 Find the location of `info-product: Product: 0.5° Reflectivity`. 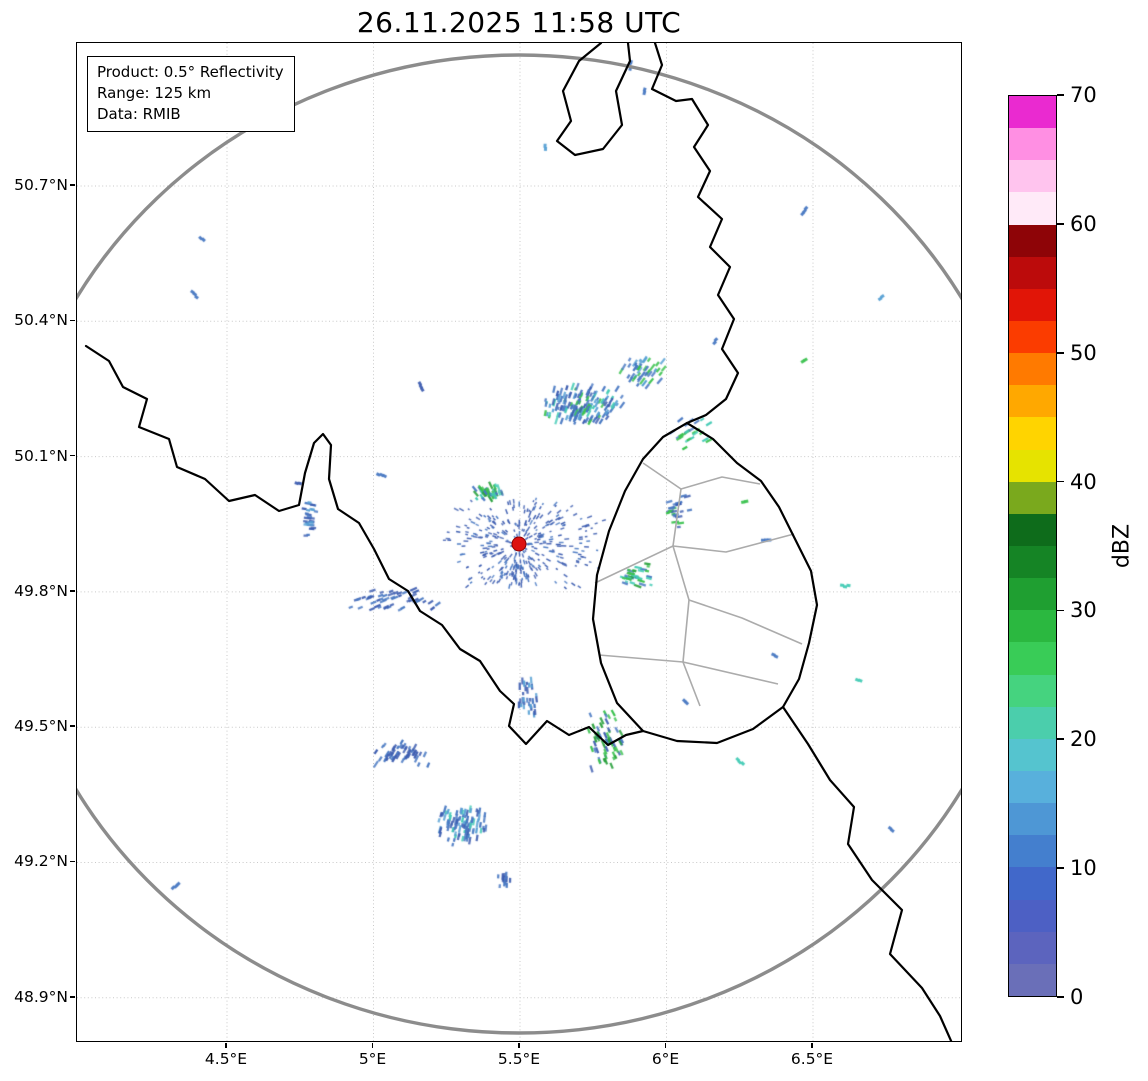

info-product: Product: 0.5° Reflectivity is located at coordinates (190, 72).